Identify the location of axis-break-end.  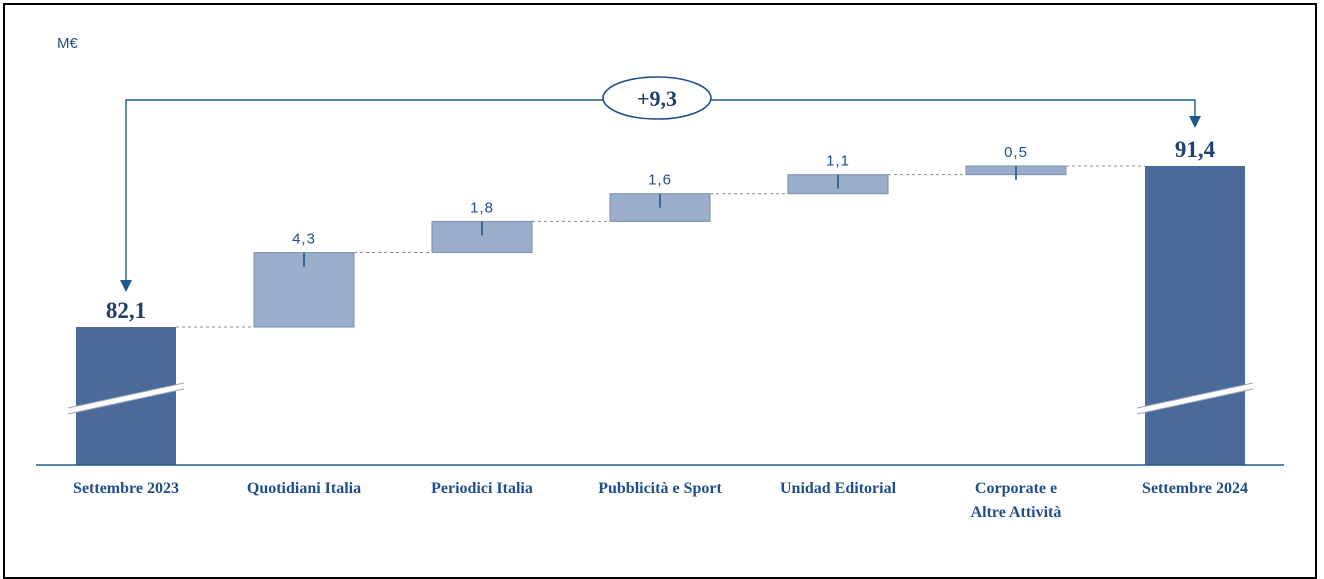
(1195, 398).